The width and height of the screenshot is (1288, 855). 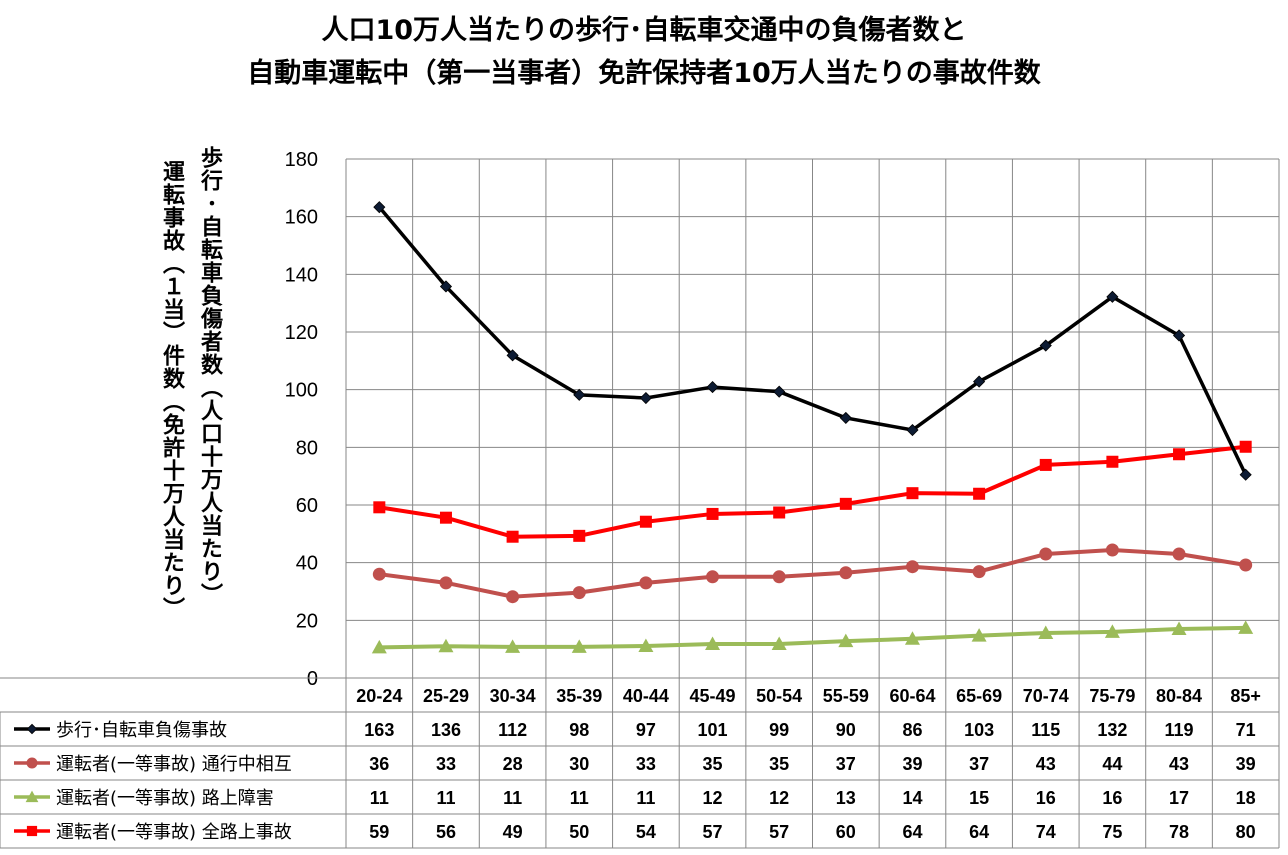 I want to click on chart-title-line-1: 人口10万人当たりの歩行･自転車交通中の負傷者数と, so click(x=644, y=30).